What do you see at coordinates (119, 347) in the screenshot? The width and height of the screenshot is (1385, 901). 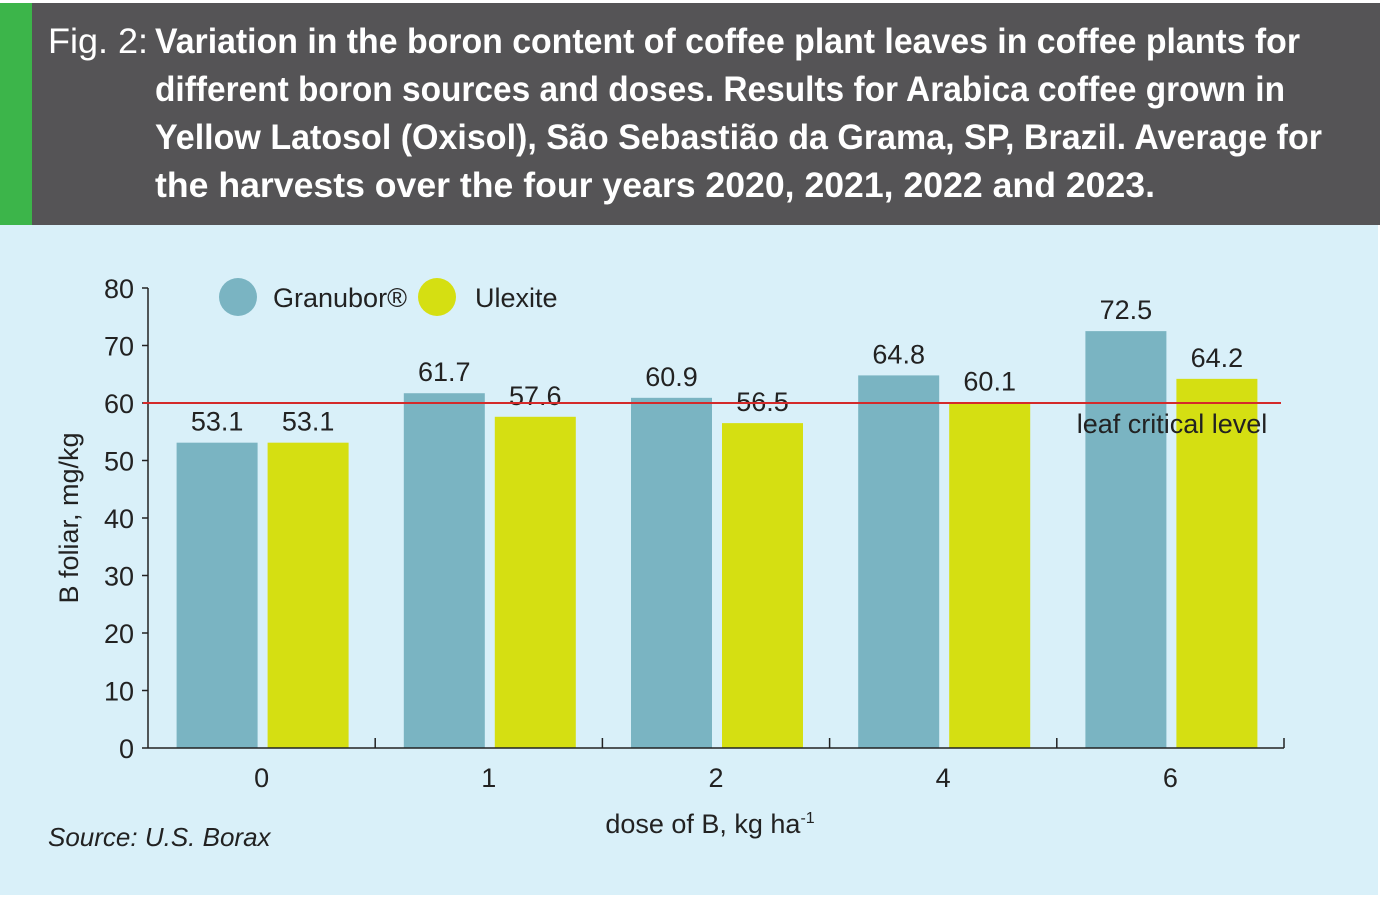 I see `y-tick-label: 70` at bounding box center [119, 347].